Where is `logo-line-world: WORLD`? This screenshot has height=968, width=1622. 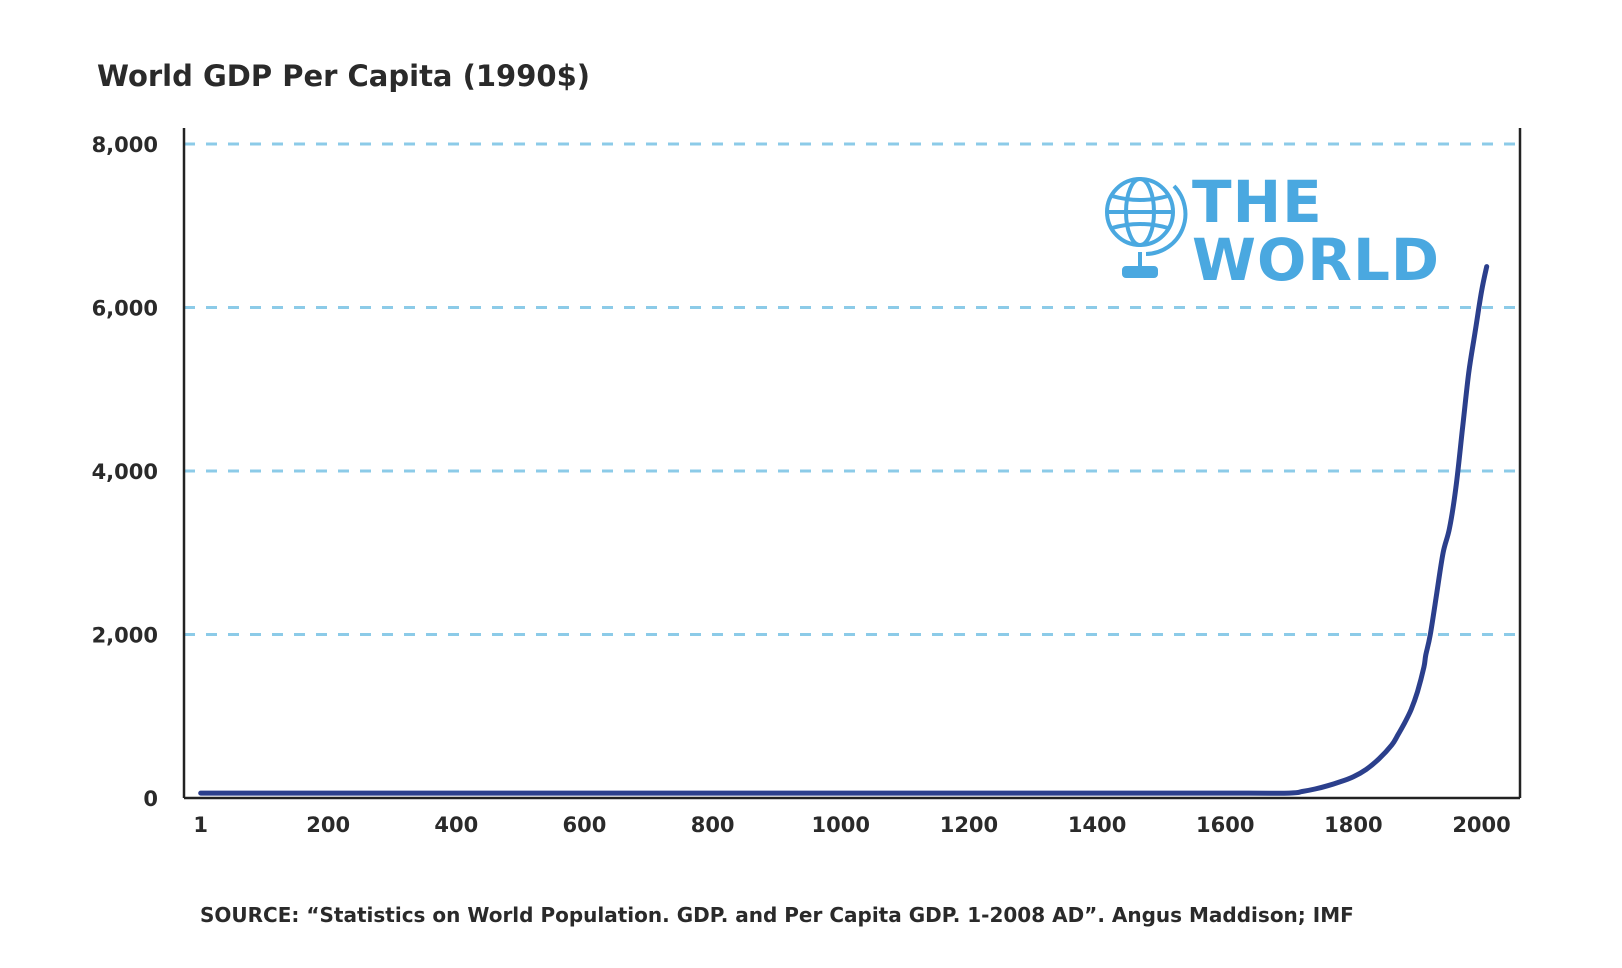
logo-line-world: WORLD is located at coordinates (1316, 260).